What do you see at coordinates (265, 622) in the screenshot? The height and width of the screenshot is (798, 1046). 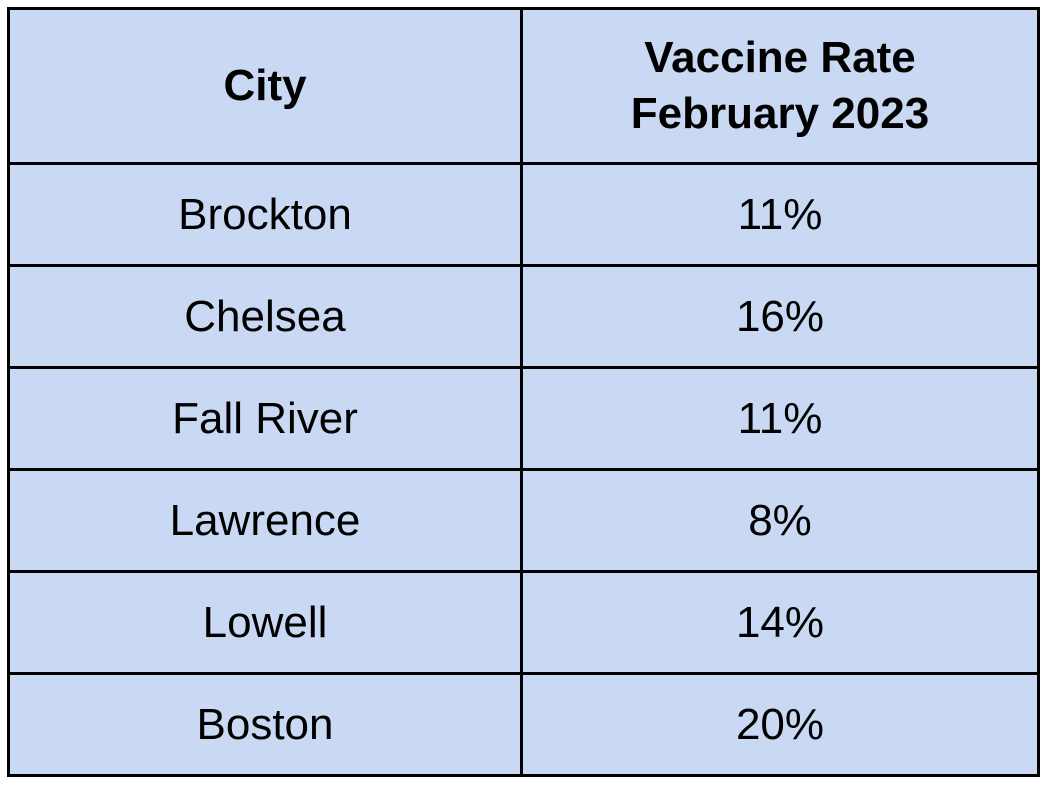 I see `cell-city: Lowell` at bounding box center [265, 622].